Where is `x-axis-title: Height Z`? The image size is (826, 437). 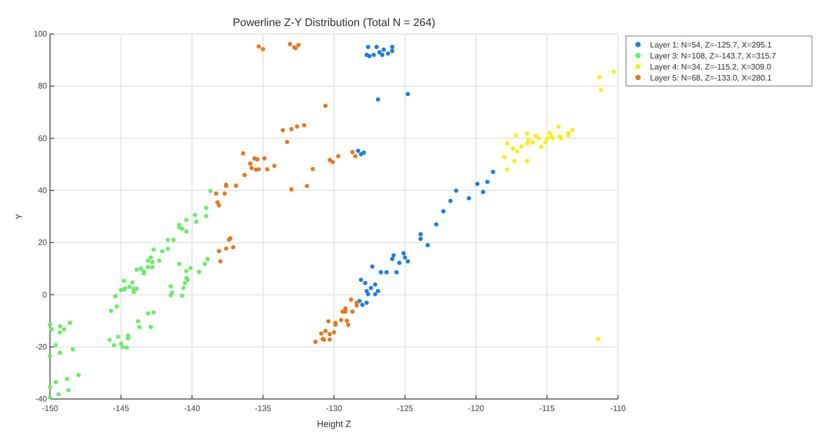
x-axis-title: Height Z is located at coordinates (334, 424).